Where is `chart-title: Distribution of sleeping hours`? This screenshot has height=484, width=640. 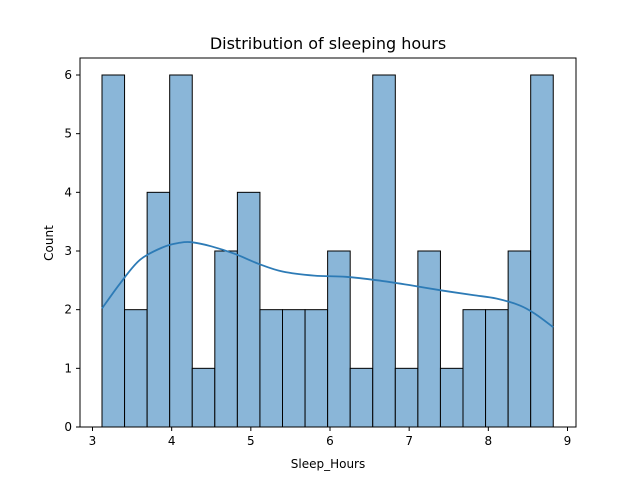
chart-title: Distribution of sleeping hours is located at coordinates (328, 43).